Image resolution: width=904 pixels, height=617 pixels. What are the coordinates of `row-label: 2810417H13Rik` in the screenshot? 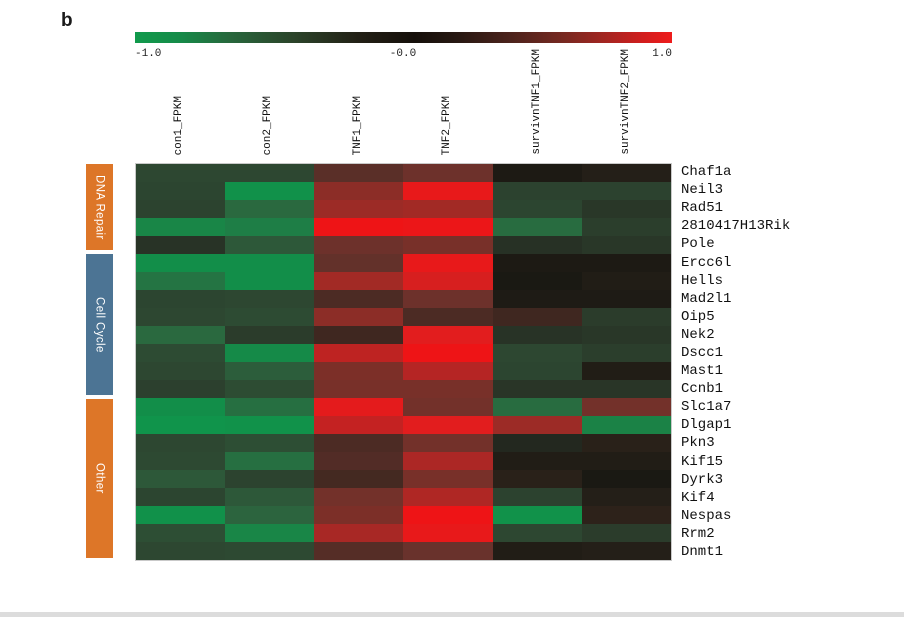 It's located at (736, 226).